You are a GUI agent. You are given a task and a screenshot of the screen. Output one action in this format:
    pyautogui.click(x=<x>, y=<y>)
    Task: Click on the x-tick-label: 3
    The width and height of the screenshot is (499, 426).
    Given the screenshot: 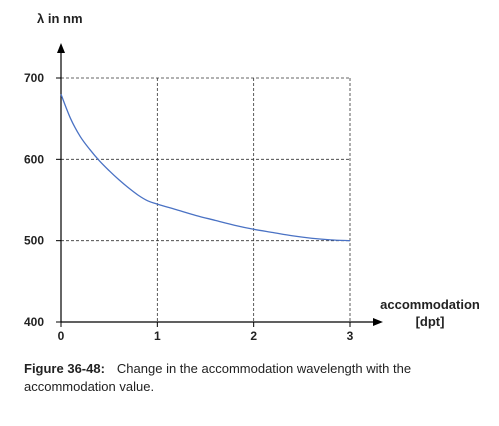 What is the action you would take?
    pyautogui.click(x=350, y=336)
    